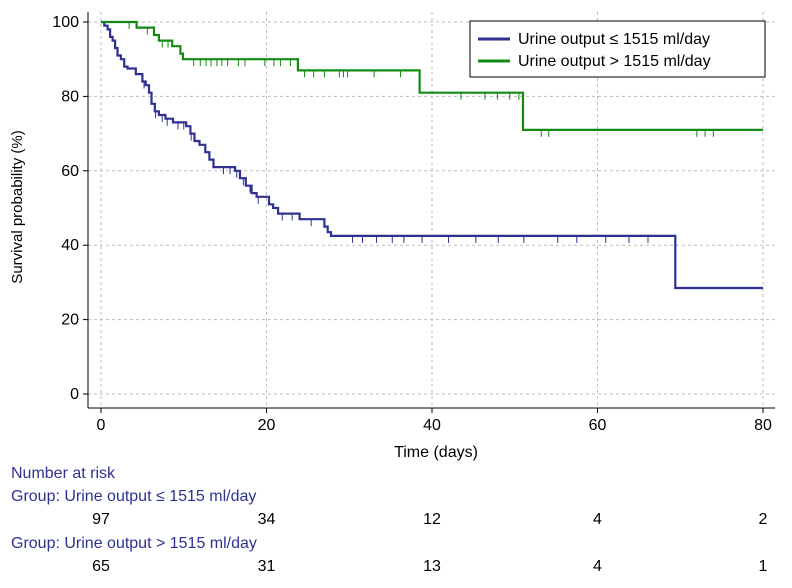  What do you see at coordinates (70, 320) in the screenshot?
I see `y-tick-label-20: 20` at bounding box center [70, 320].